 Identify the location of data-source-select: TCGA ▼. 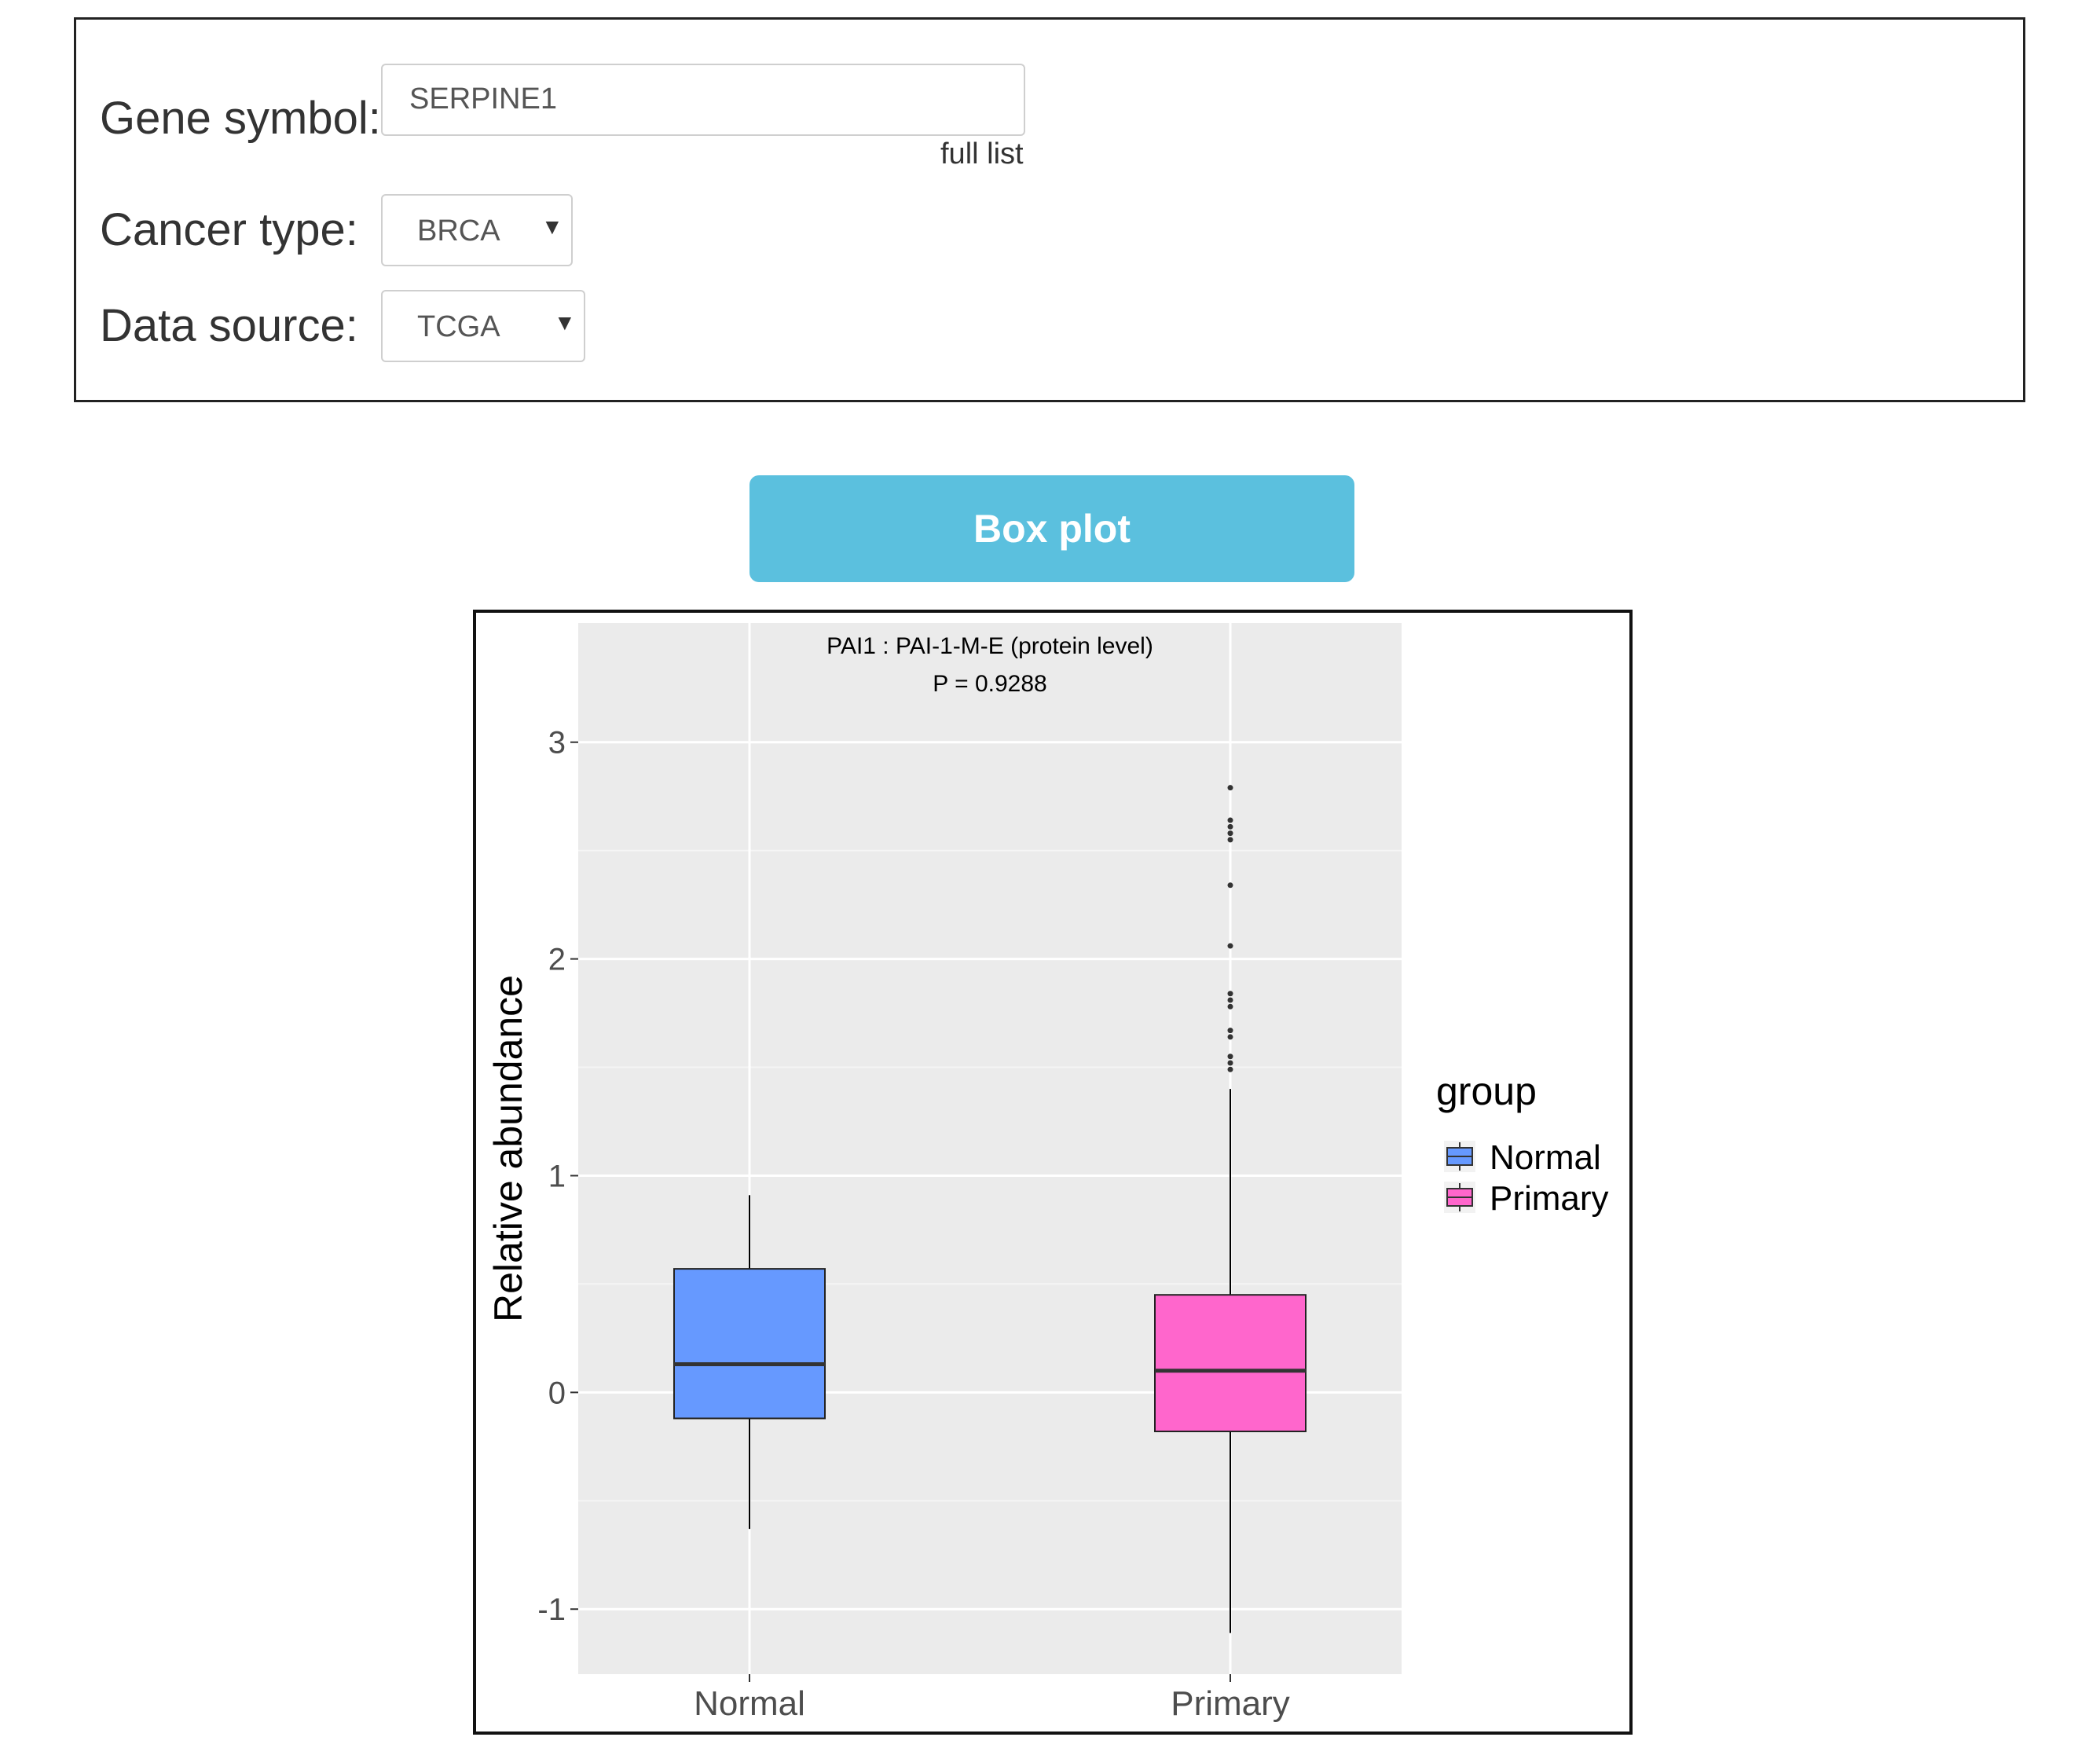
(483, 326).